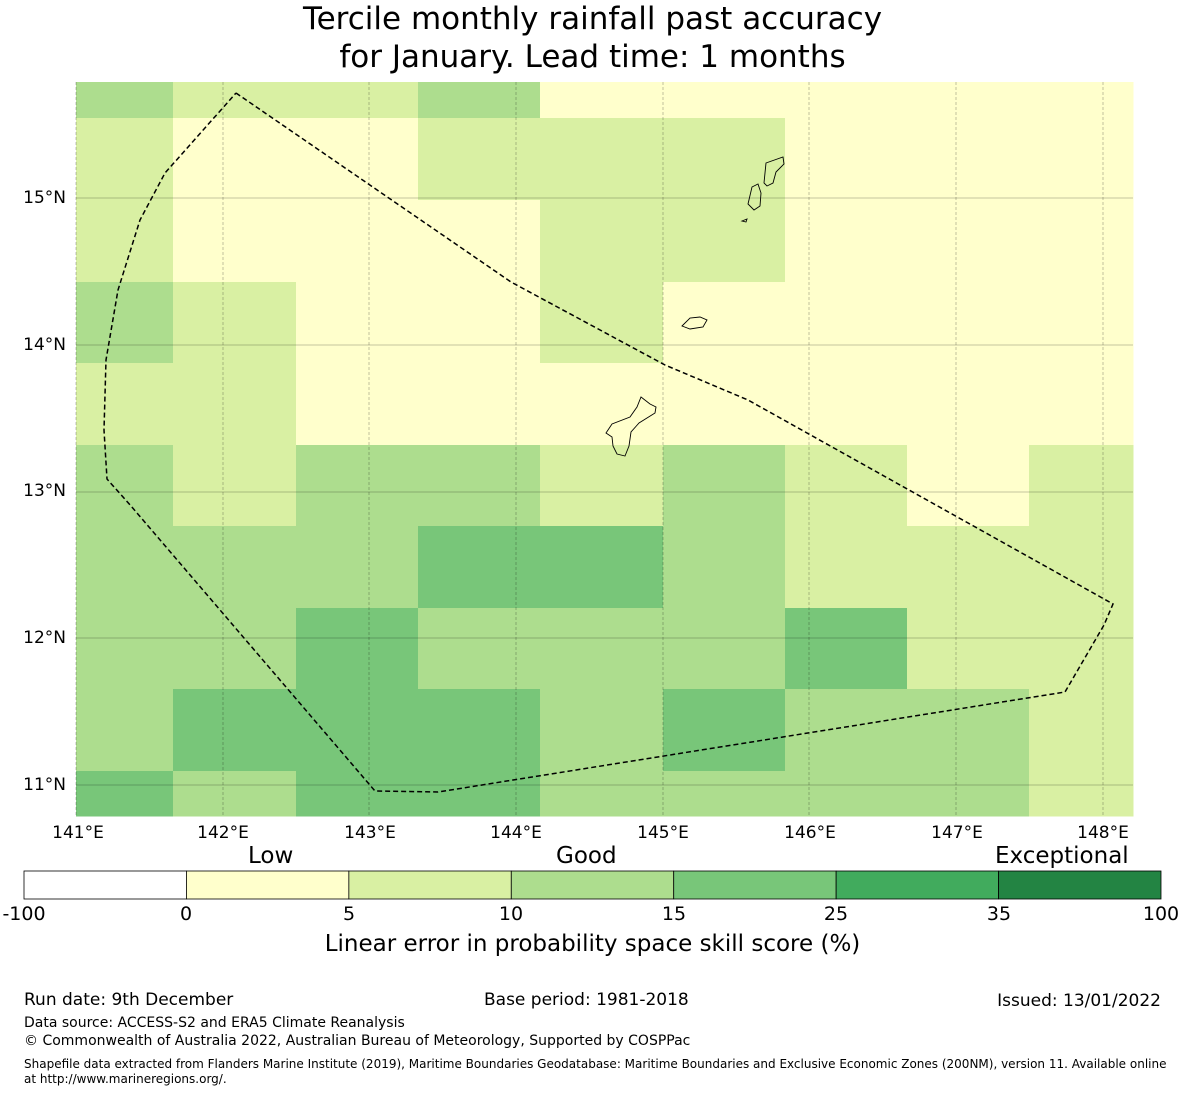 Image resolution: width=1185 pixels, height=1095 pixels. What do you see at coordinates (129, 1000) in the screenshot?
I see `run-date: Run date: 9th December` at bounding box center [129, 1000].